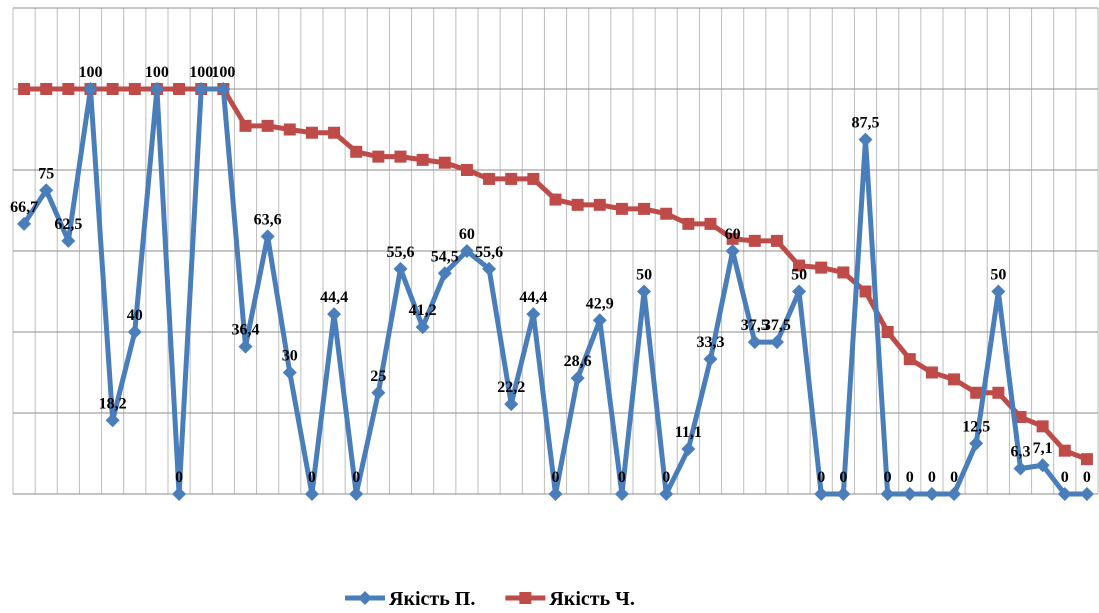 This screenshot has width=1099, height=613. I want to click on legend-label: Якість П., so click(432, 599).